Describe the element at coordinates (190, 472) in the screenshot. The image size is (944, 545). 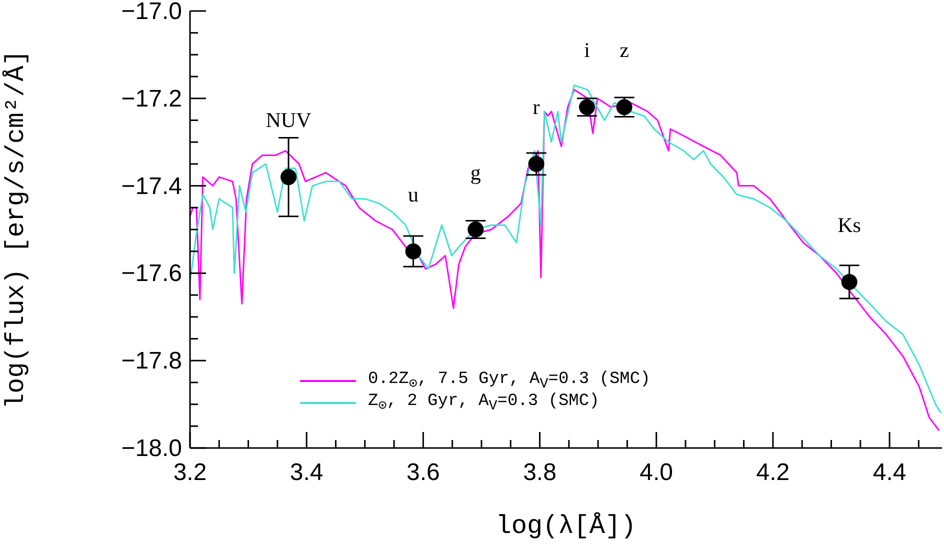
I see `x-tick-label: 3.2` at that location.